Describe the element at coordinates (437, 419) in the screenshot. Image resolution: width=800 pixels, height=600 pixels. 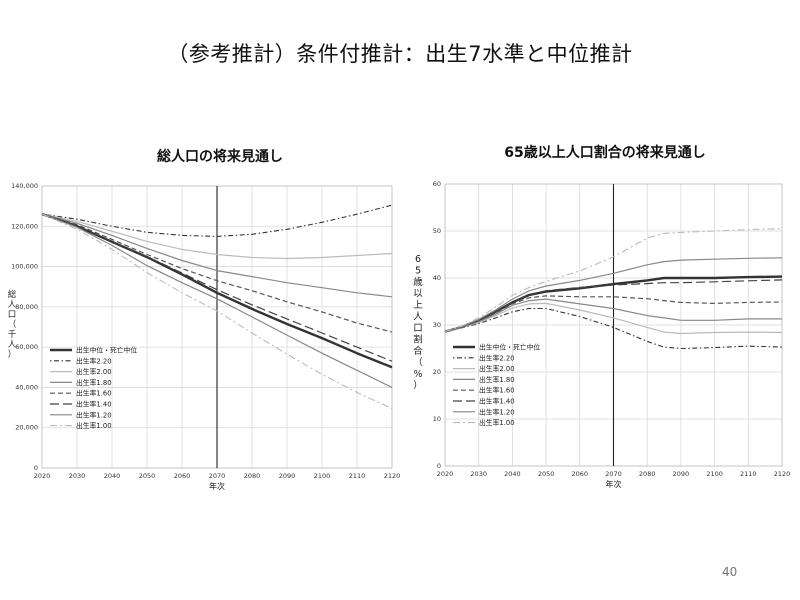
I see `y-tick-label: 10` at that location.